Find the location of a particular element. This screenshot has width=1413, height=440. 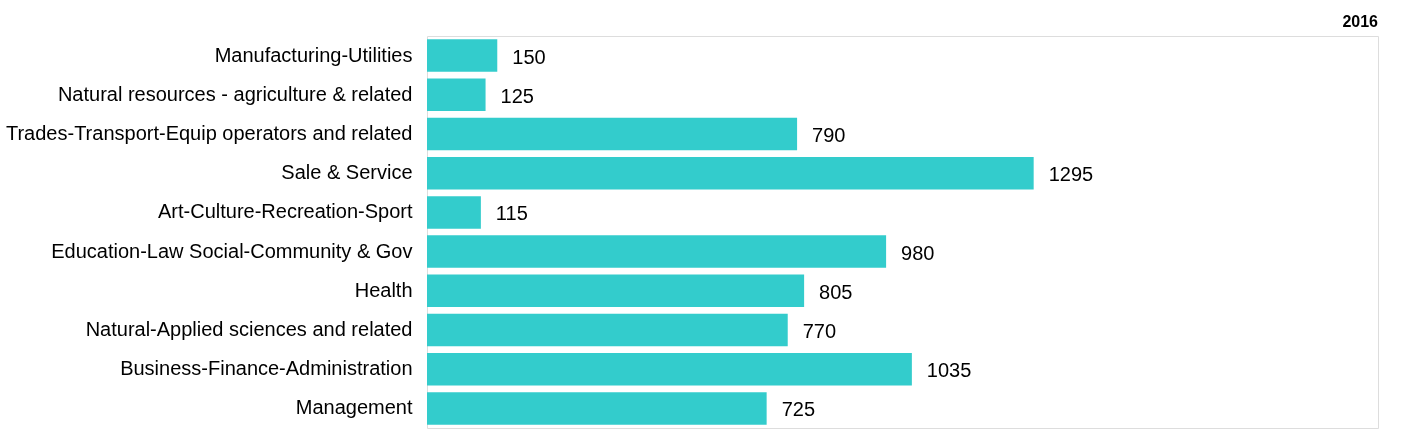

data-label: 115 is located at coordinates (511, 213).